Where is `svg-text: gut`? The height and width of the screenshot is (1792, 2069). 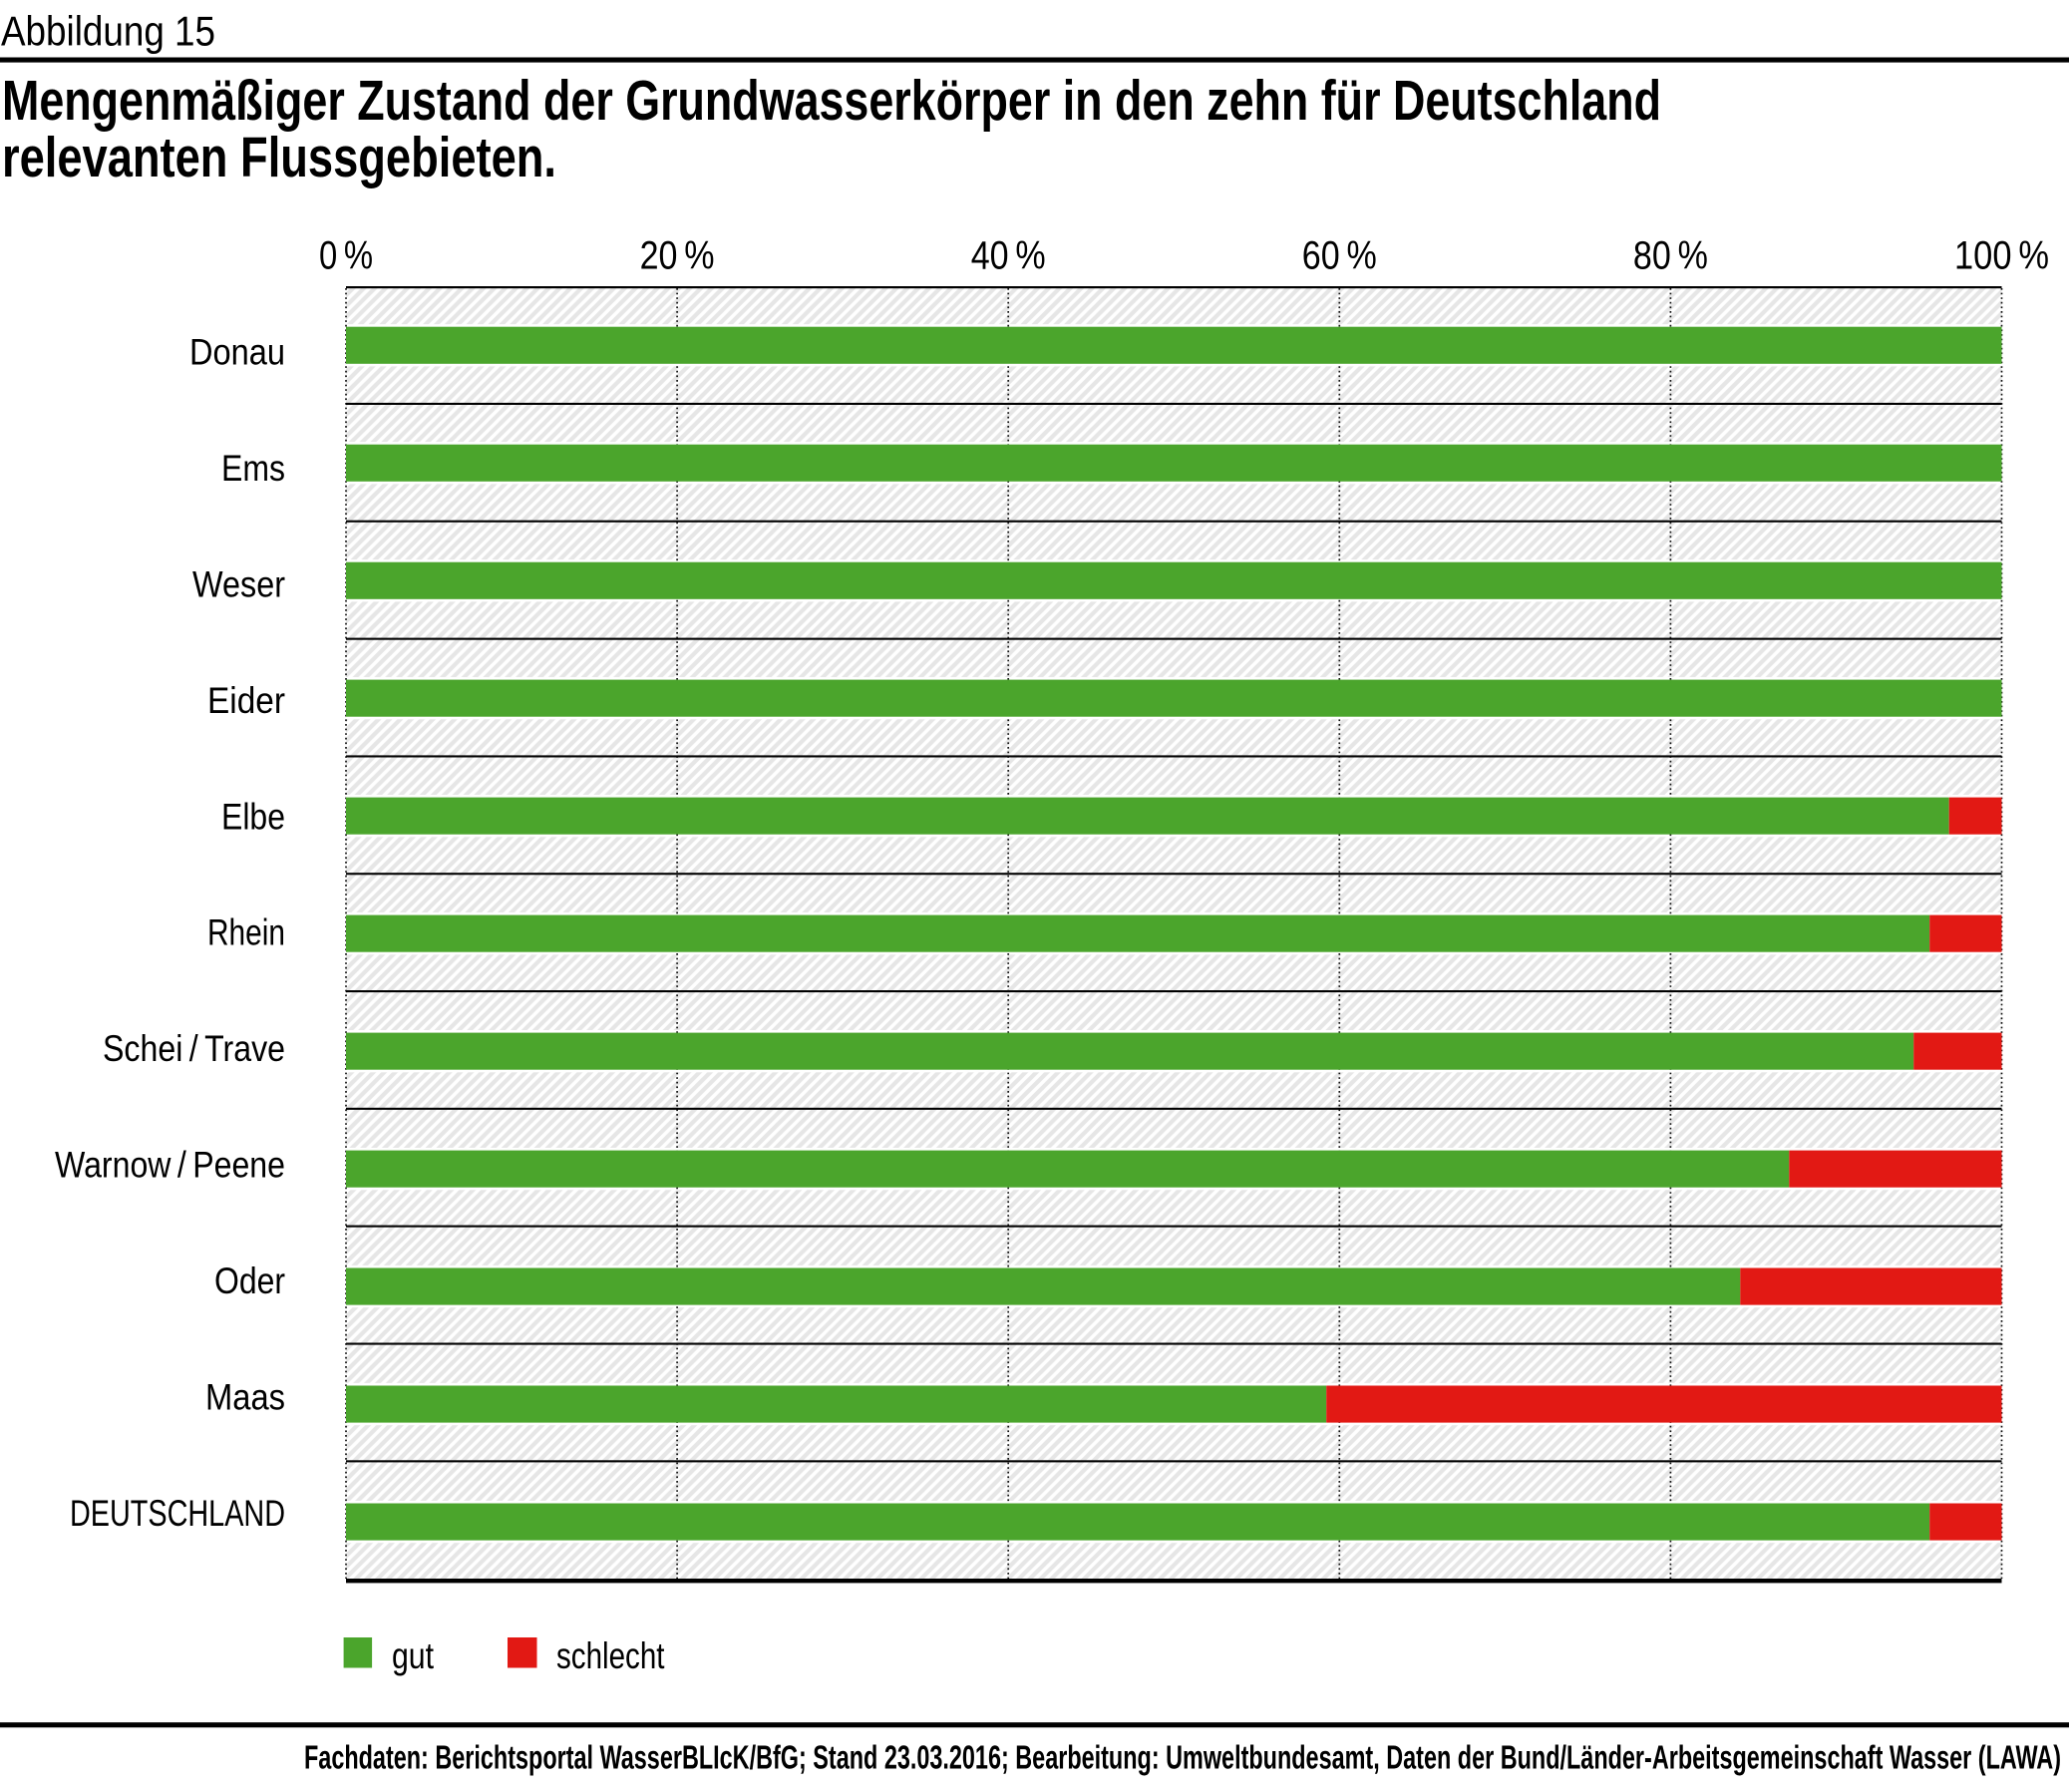 svg-text: gut is located at coordinates (413, 1655).